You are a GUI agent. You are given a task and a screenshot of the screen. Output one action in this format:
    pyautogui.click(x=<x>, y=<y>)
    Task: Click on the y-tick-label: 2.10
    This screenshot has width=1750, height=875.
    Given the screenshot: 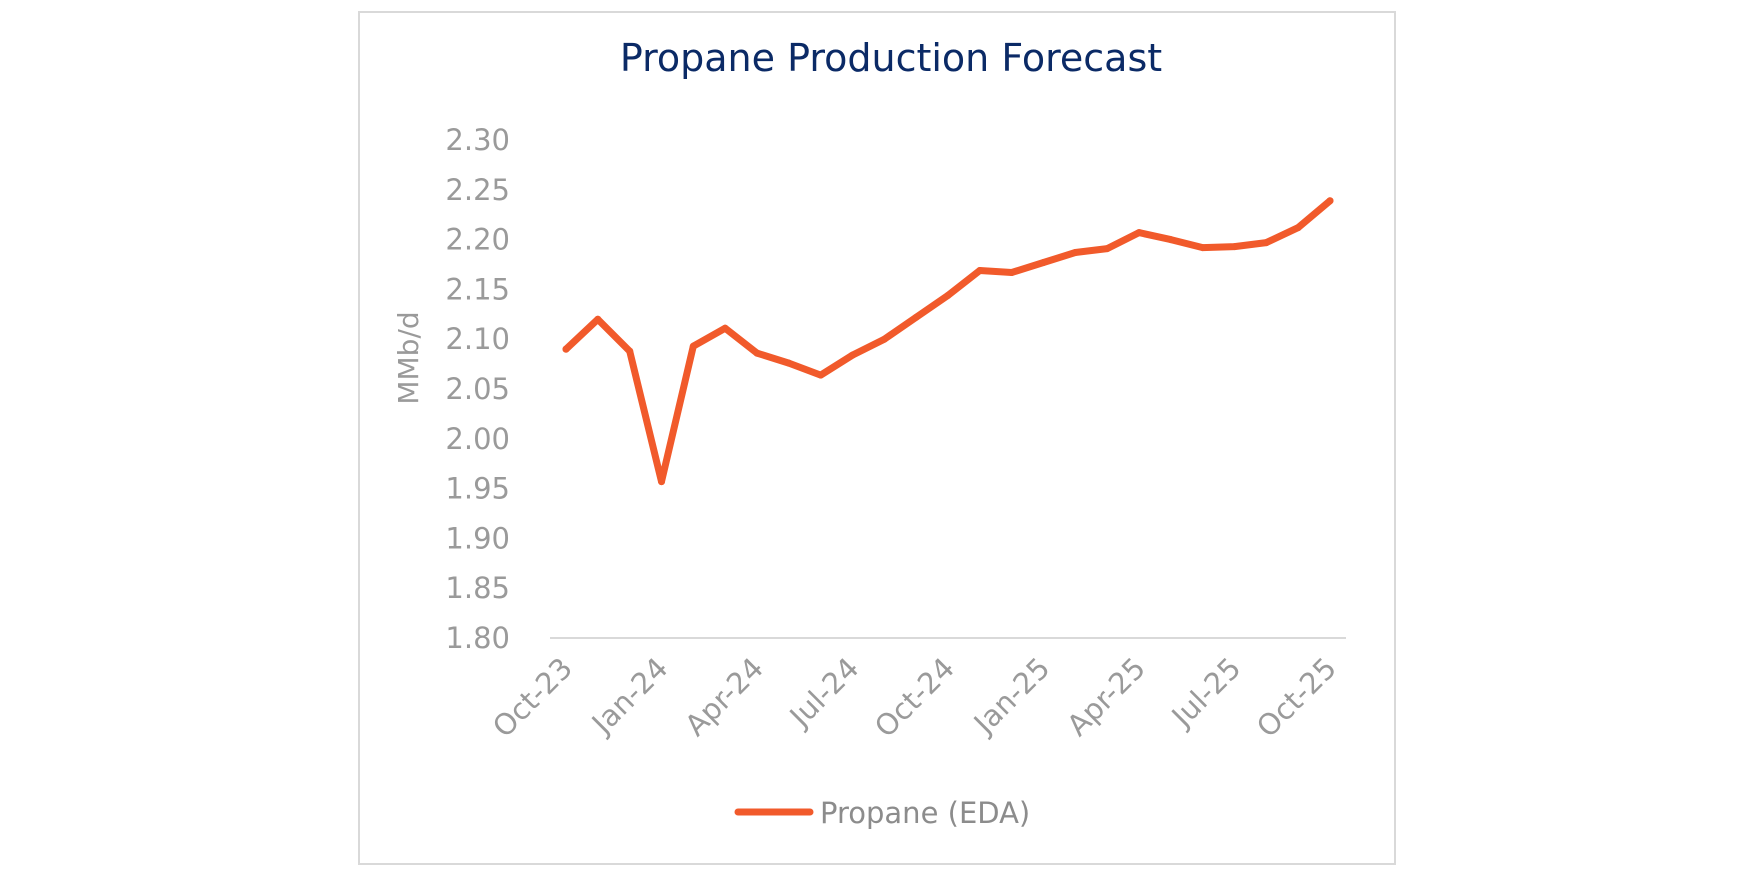 What is the action you would take?
    pyautogui.click(x=477, y=339)
    